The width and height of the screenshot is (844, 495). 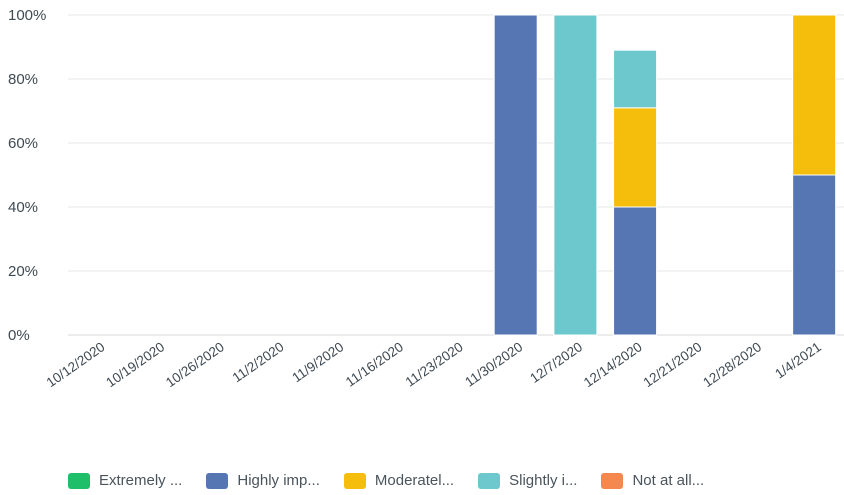 I want to click on x-tick-label: 11/16/2020, so click(x=374, y=364).